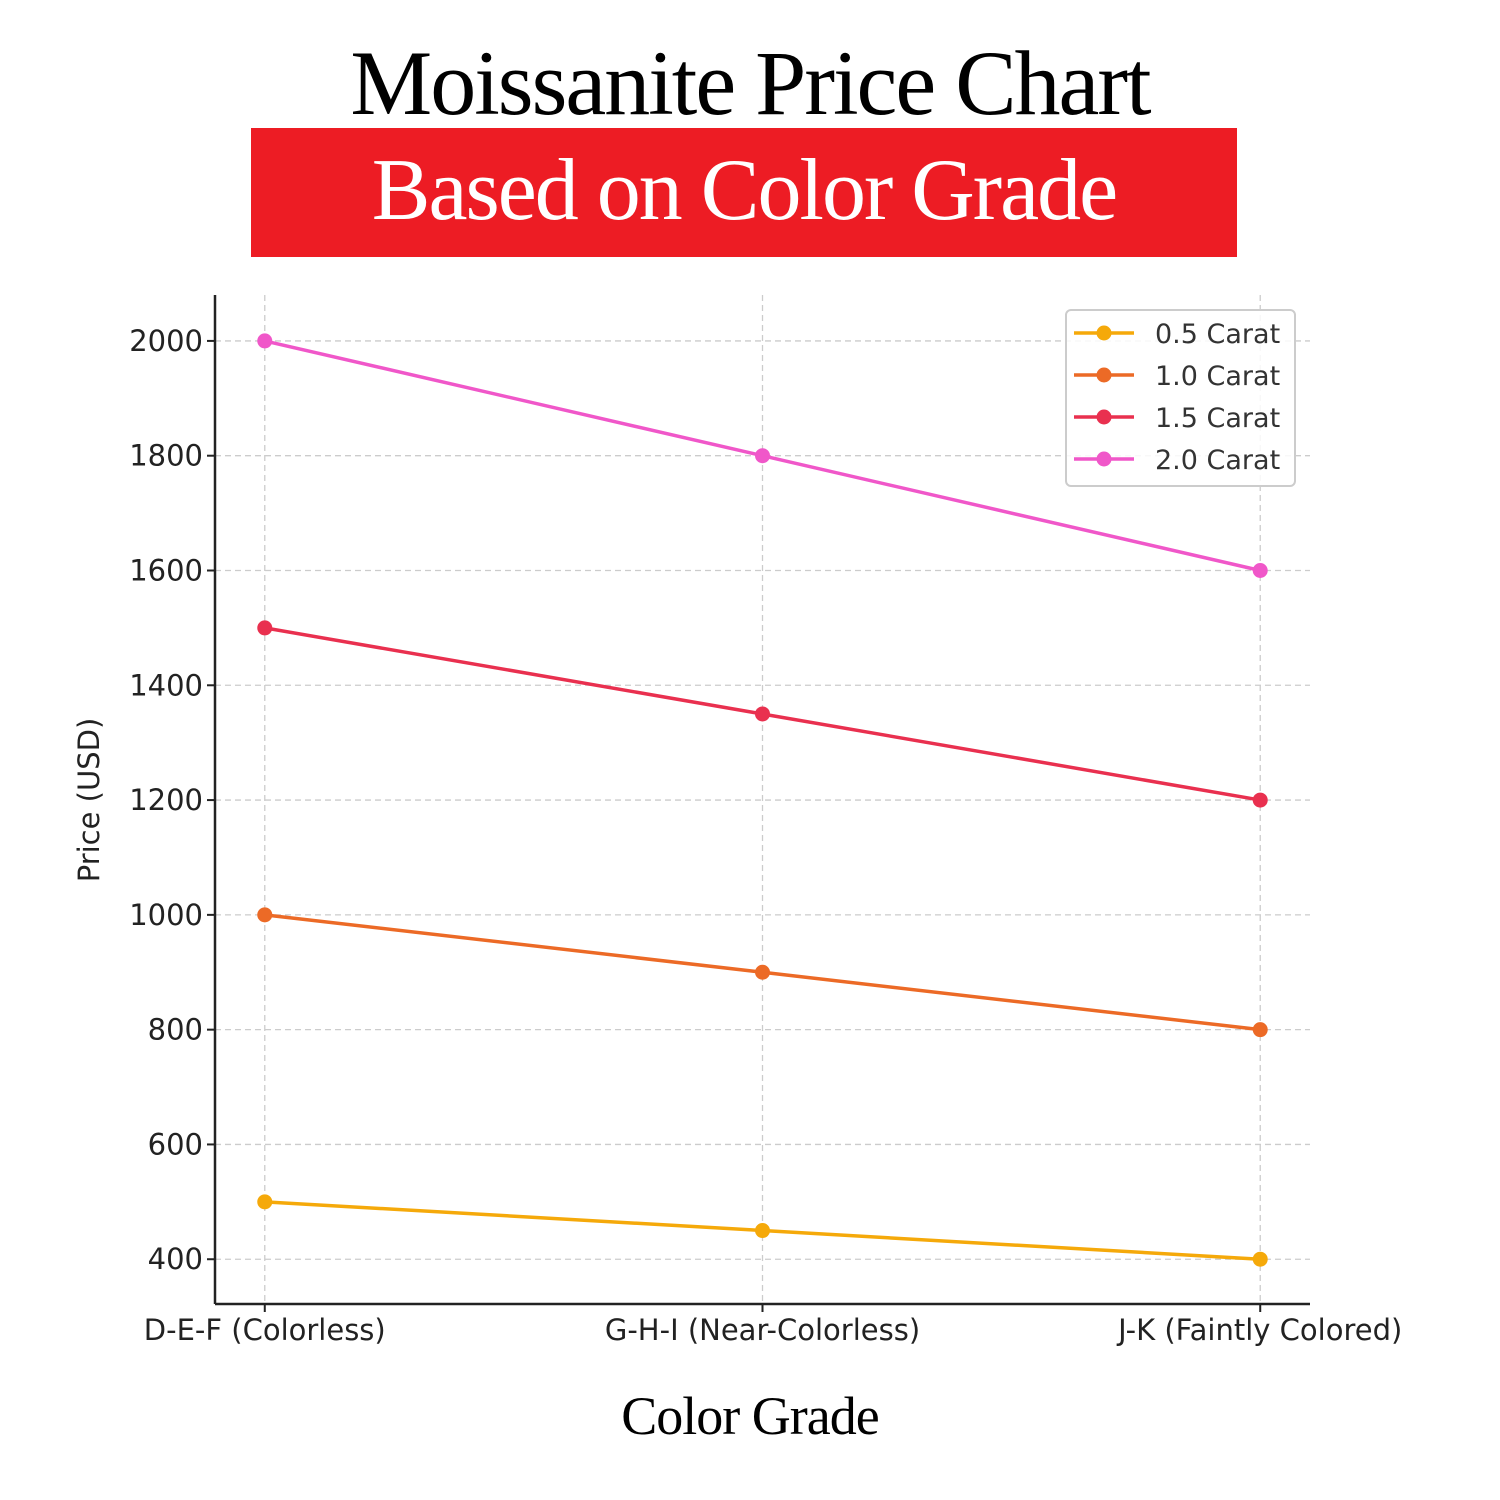  Describe the element at coordinates (265, 1330) in the screenshot. I see `x-tick-label: D-E-F (Colorless)` at that location.